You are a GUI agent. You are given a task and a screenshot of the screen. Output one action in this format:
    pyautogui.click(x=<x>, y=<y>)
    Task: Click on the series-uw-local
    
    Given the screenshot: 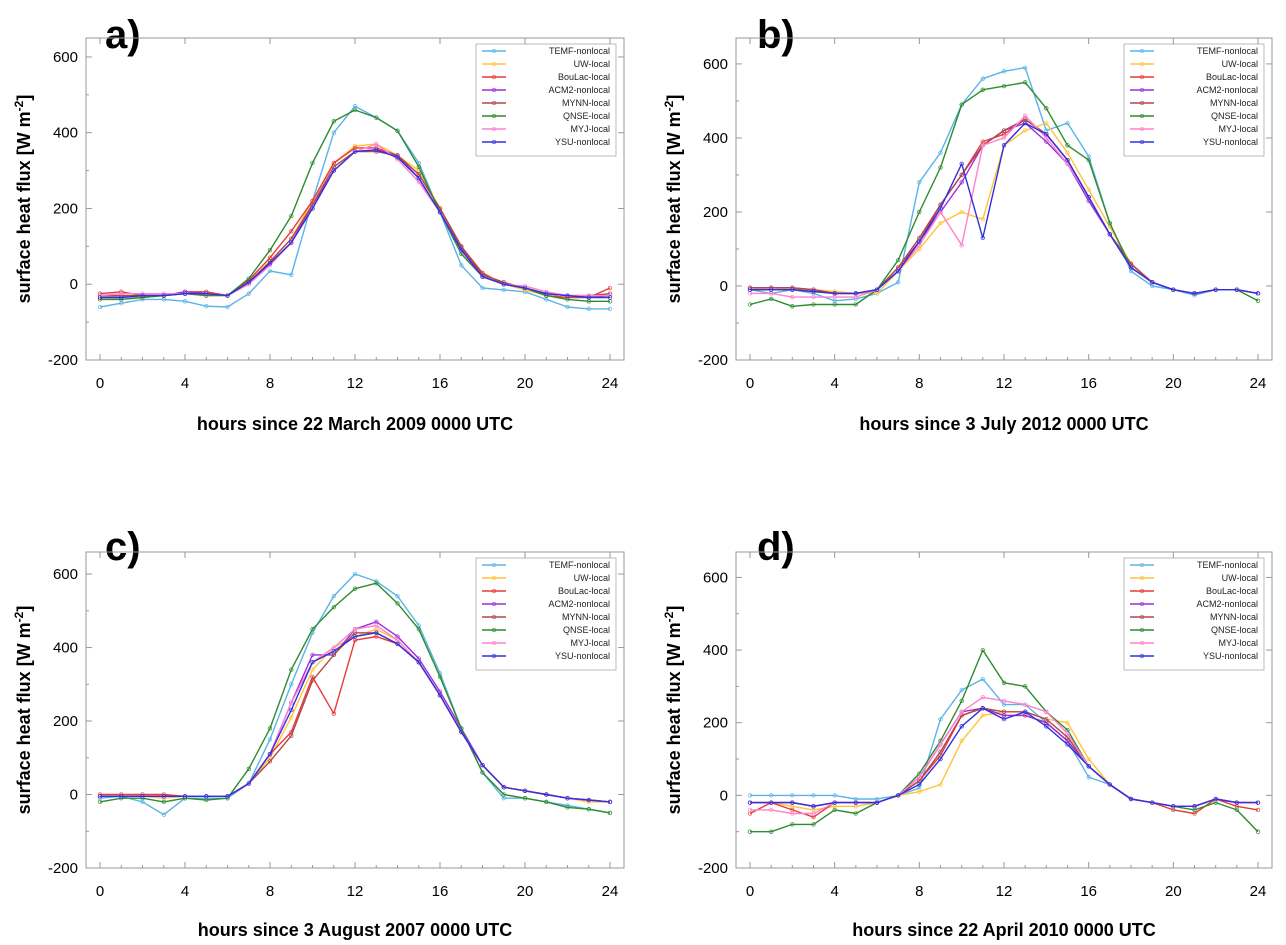 What is the action you would take?
    pyautogui.click(x=1004, y=761)
    